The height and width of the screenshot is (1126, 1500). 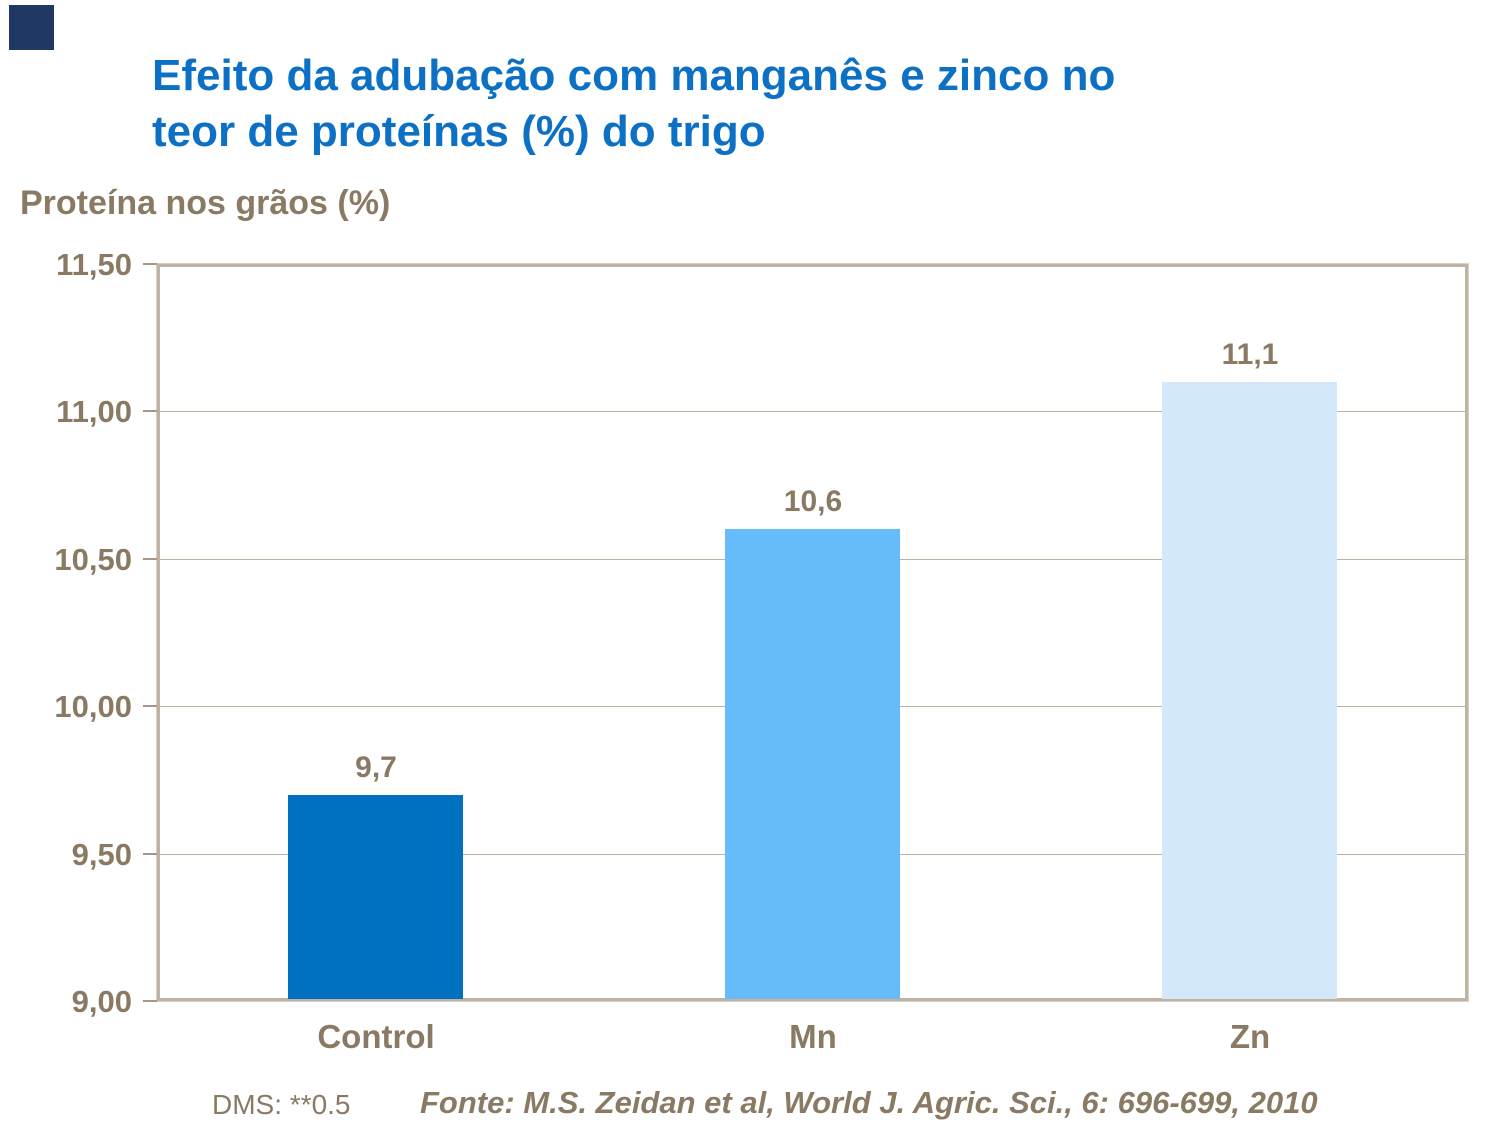 I want to click on y-tick-label: 9,00, so click(x=101, y=1001).